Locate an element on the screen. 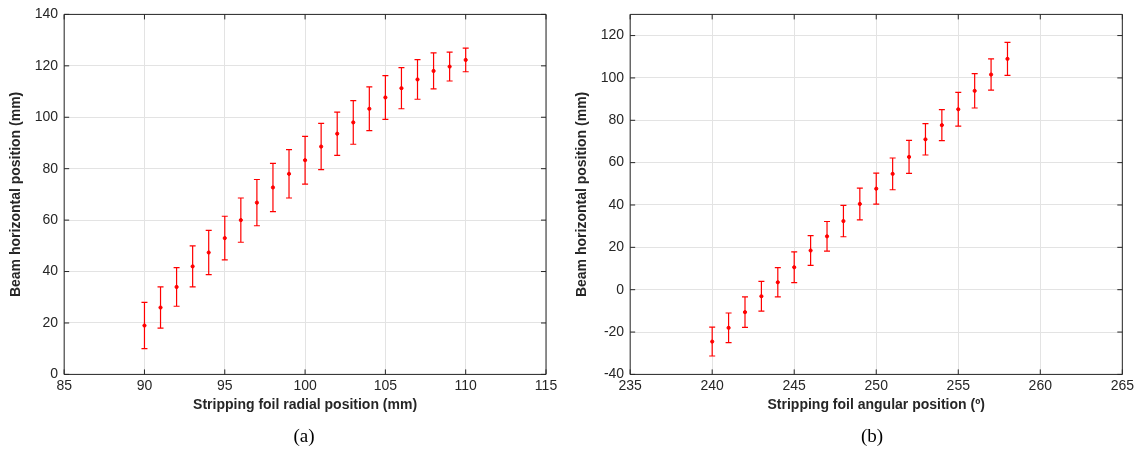 The width and height of the screenshot is (1137, 457). x-tick-label: 95 is located at coordinates (224, 384).